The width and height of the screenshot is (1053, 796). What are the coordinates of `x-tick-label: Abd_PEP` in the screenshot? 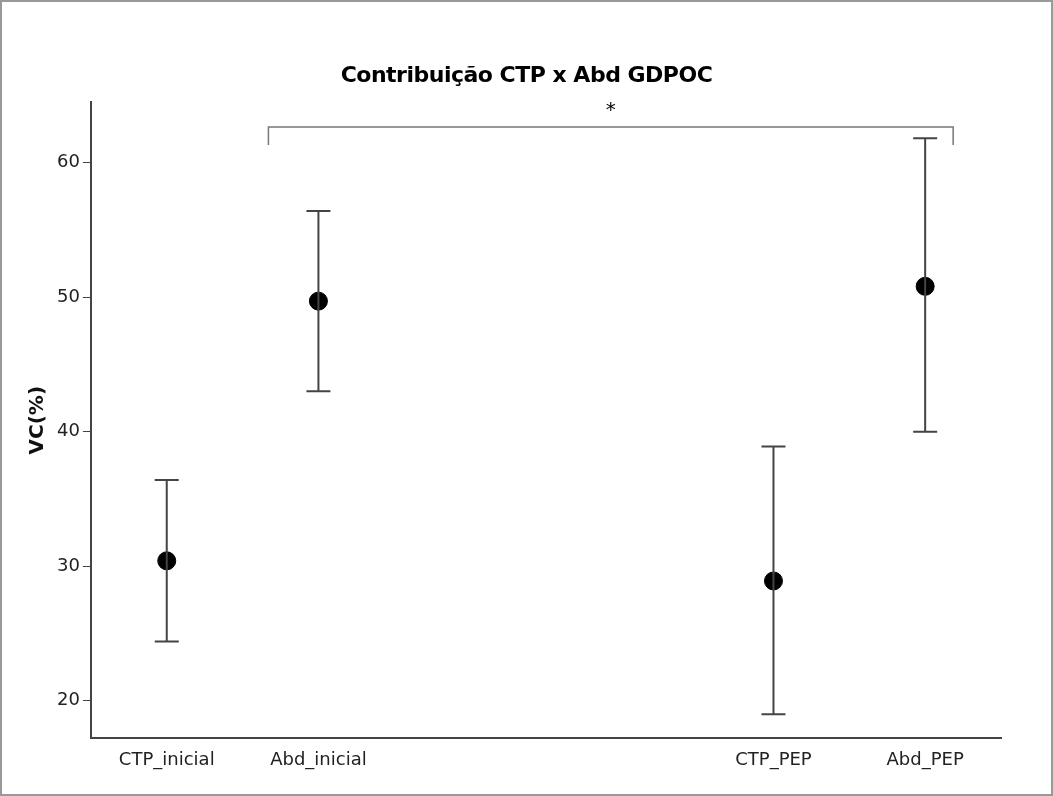 It's located at (925, 758).